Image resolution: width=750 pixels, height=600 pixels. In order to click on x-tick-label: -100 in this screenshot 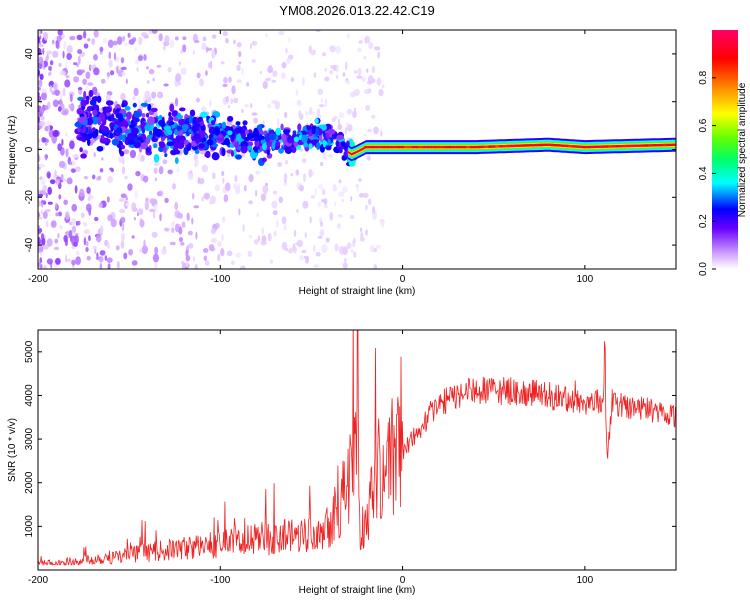, I will do `click(220, 279)`.